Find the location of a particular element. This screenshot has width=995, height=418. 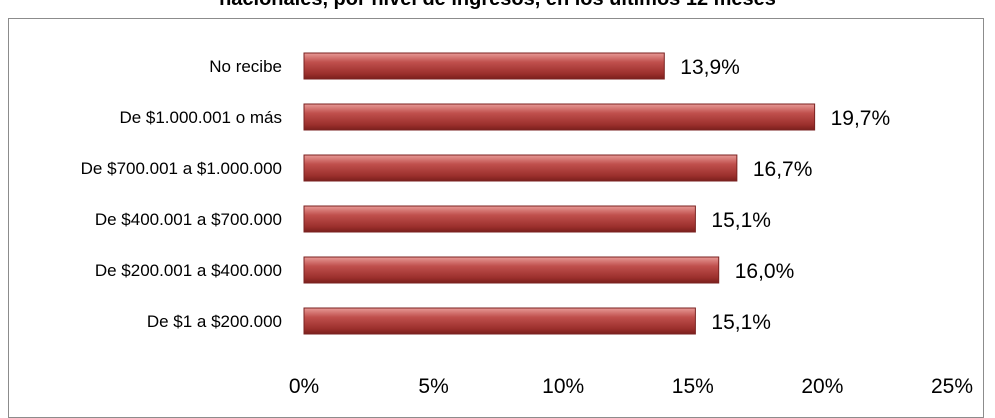

data-label: 16,7% is located at coordinates (783, 169).